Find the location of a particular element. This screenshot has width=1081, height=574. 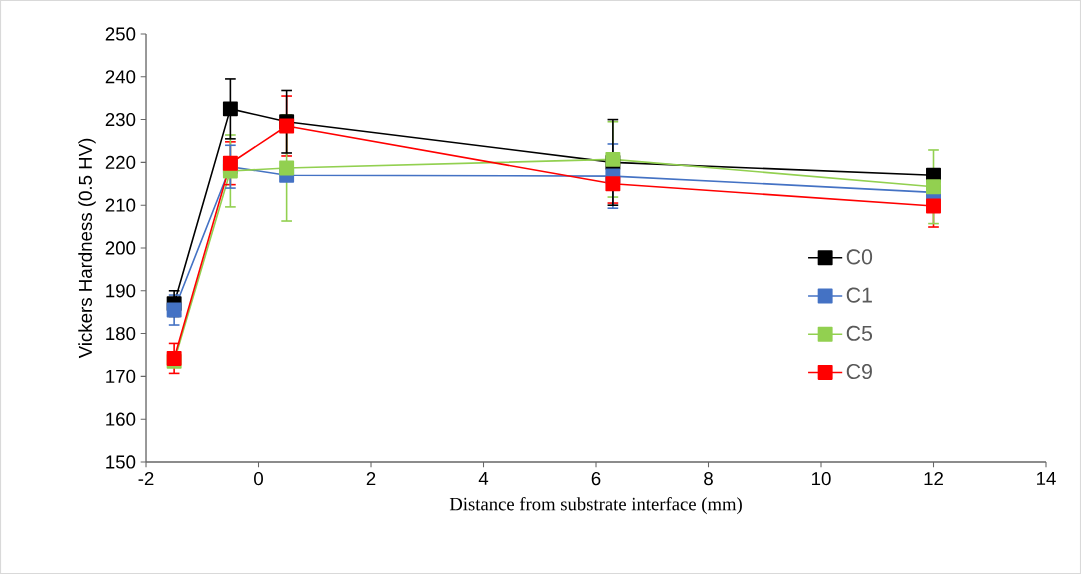

x-tick-label: 10 is located at coordinates (821, 479).